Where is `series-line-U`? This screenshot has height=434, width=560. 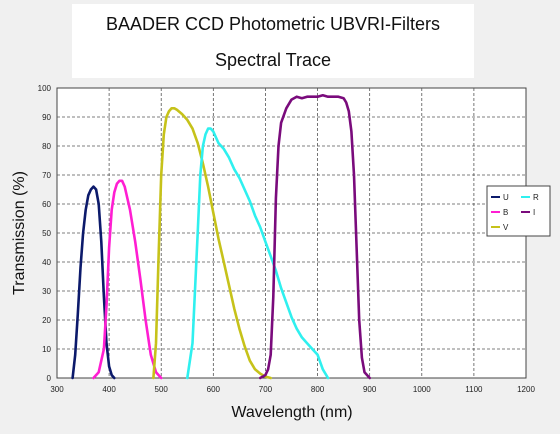 series-line-U is located at coordinates (93, 282).